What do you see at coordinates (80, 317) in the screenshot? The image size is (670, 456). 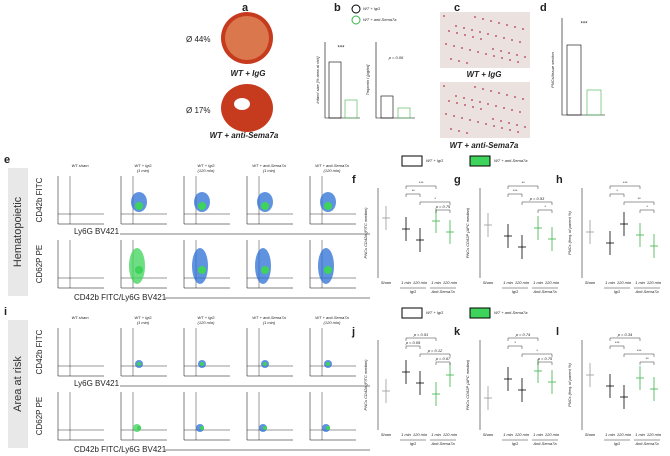 I see `column-header: WT sham` at bounding box center [80, 317].